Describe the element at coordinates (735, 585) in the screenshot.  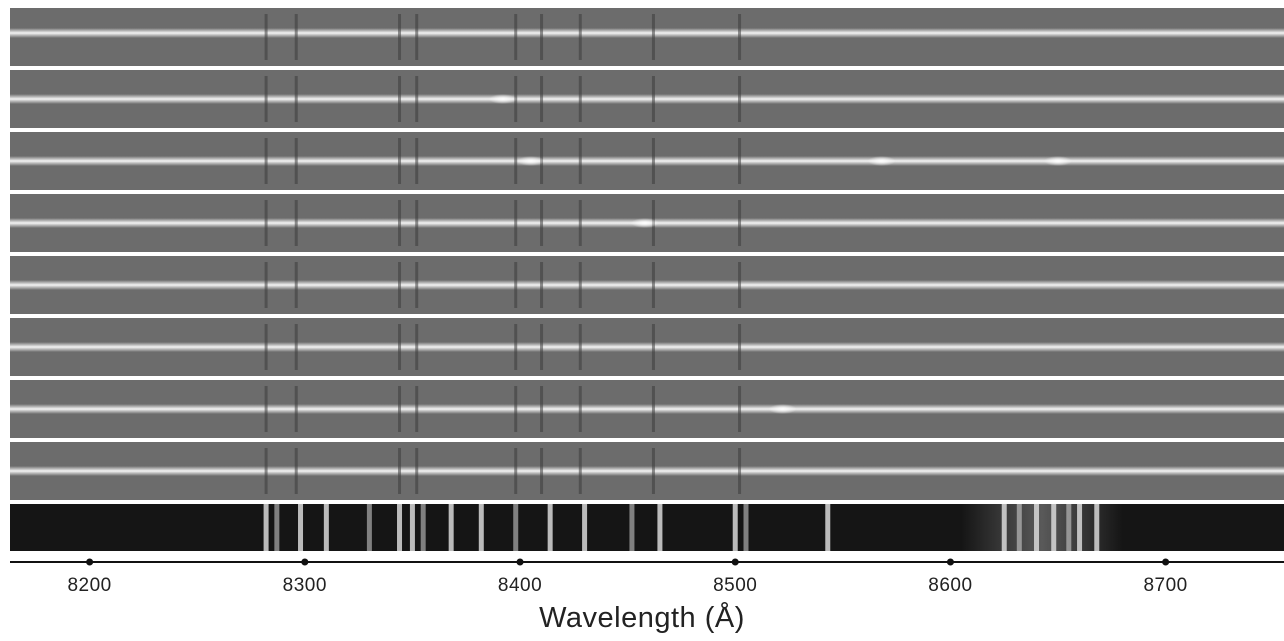
I see `tick-label: 8500` at that location.